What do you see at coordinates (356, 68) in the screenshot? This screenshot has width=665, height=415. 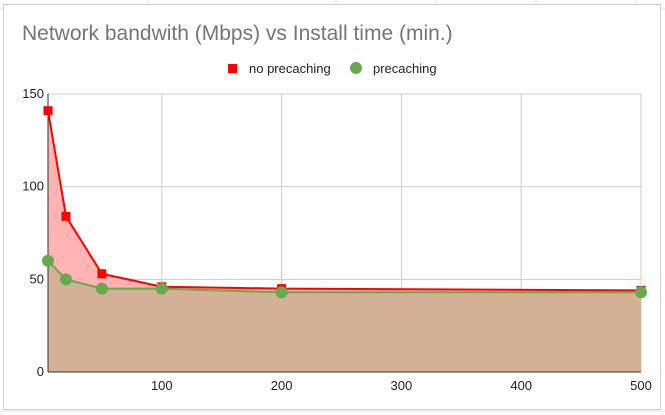 I see `legend-marker-circle` at bounding box center [356, 68].